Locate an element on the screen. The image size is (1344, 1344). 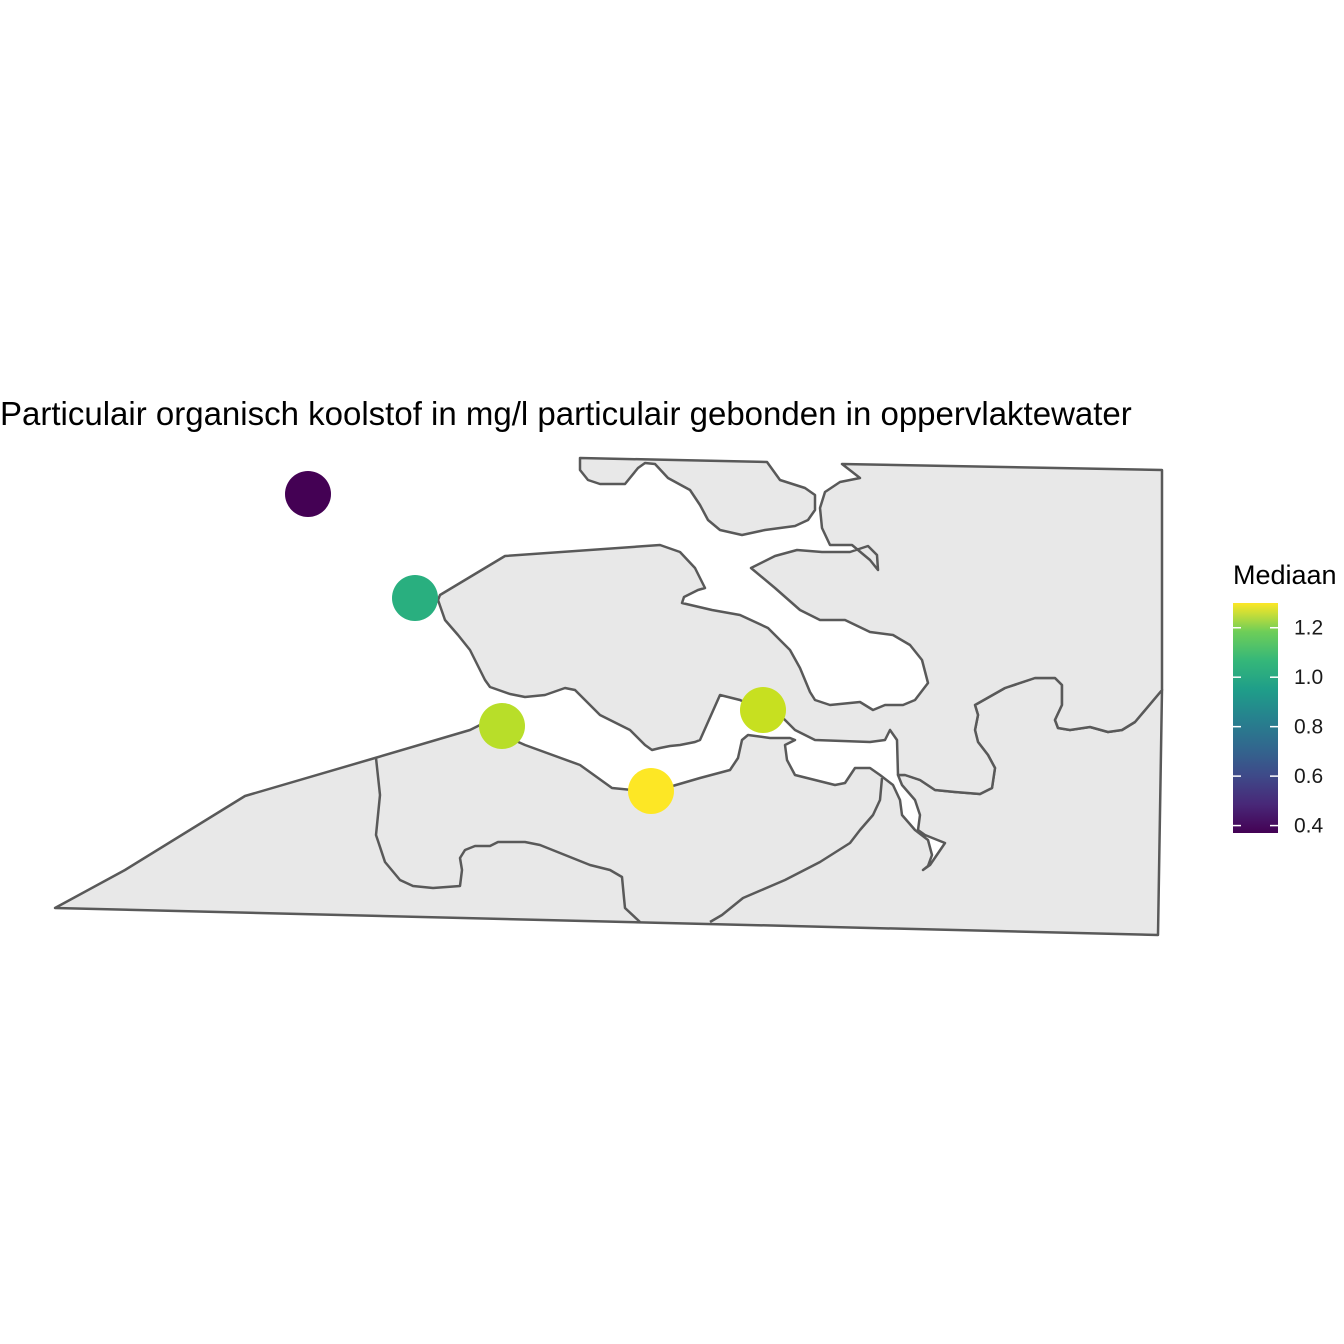
west-inlet-coast is located at coordinates (507, 840).